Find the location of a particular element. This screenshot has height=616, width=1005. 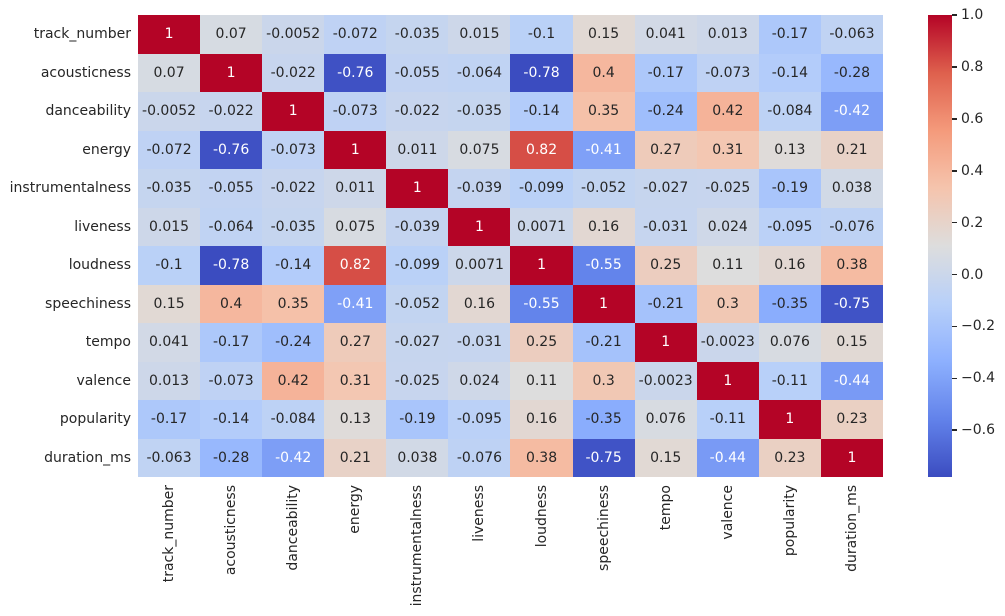

heatmap-cell-track_number-popularity: -0.17 is located at coordinates (789, 34).